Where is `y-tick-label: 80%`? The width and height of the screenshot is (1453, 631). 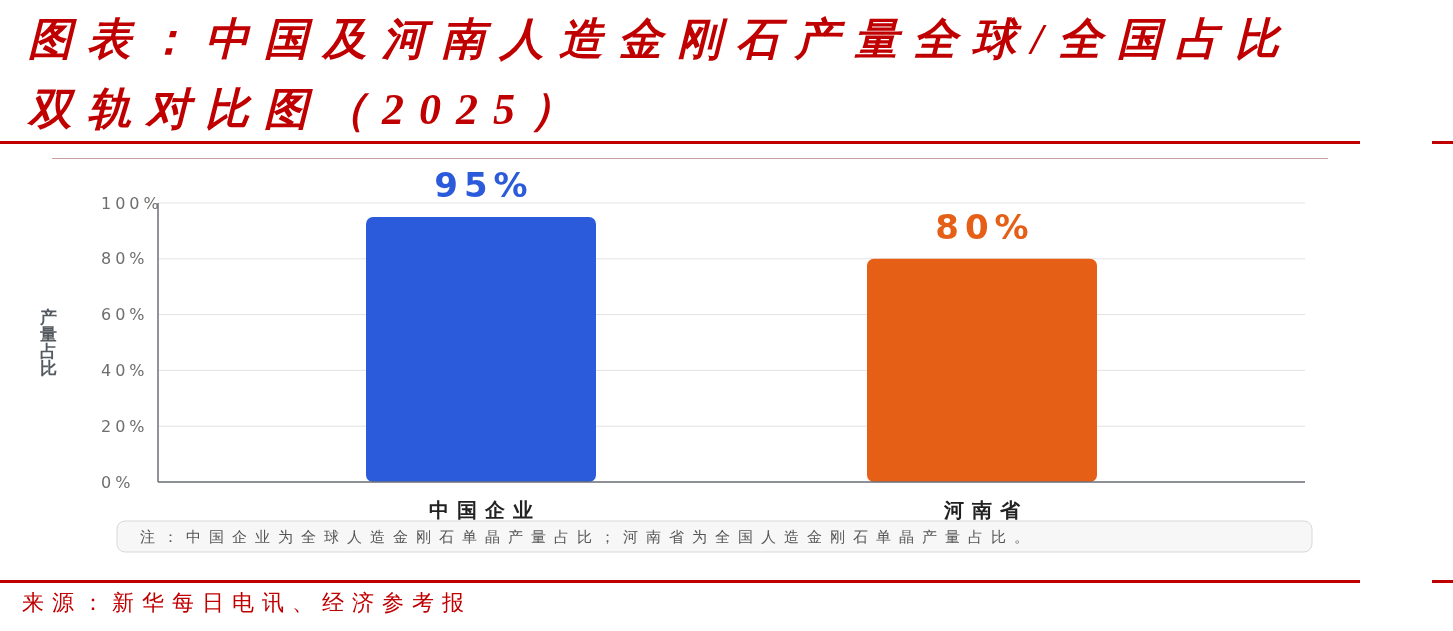 y-tick-label: 80% is located at coordinates (125, 259).